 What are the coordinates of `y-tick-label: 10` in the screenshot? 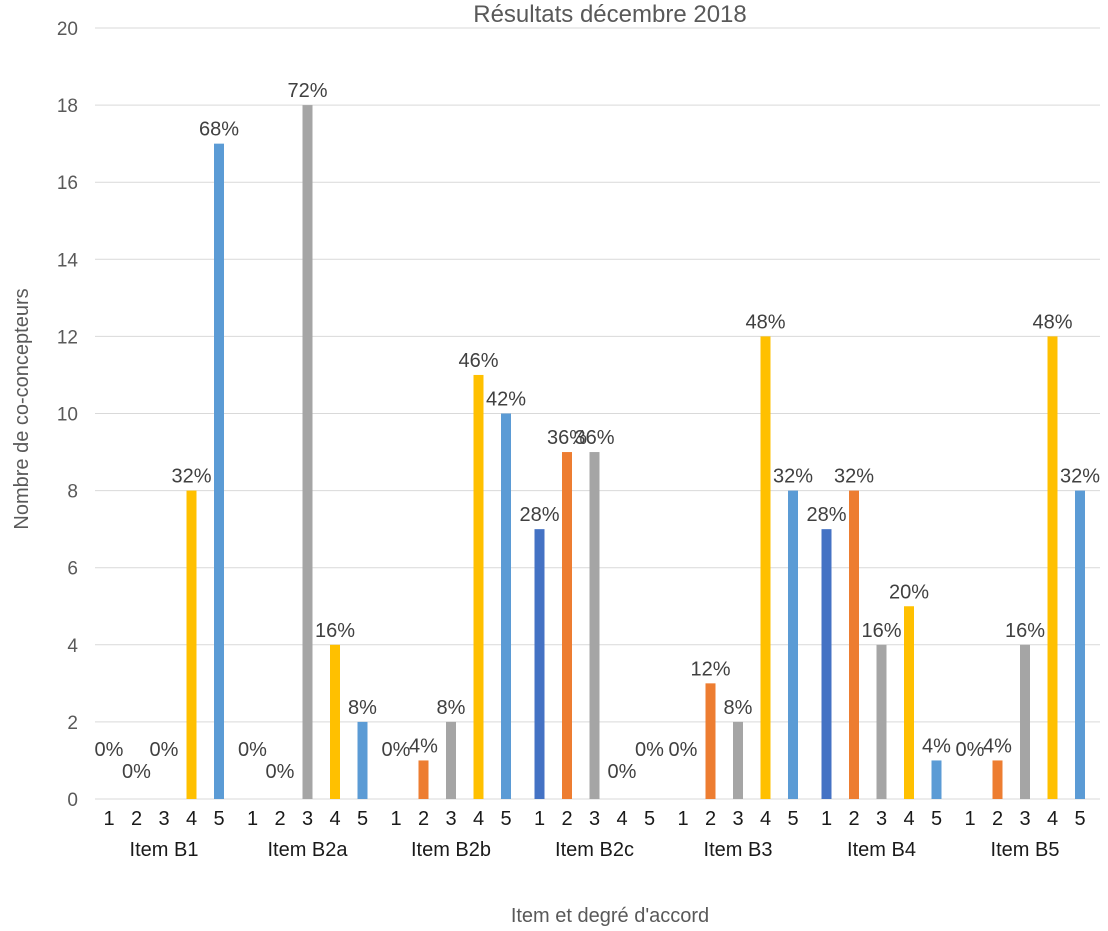 It's located at (67, 415).